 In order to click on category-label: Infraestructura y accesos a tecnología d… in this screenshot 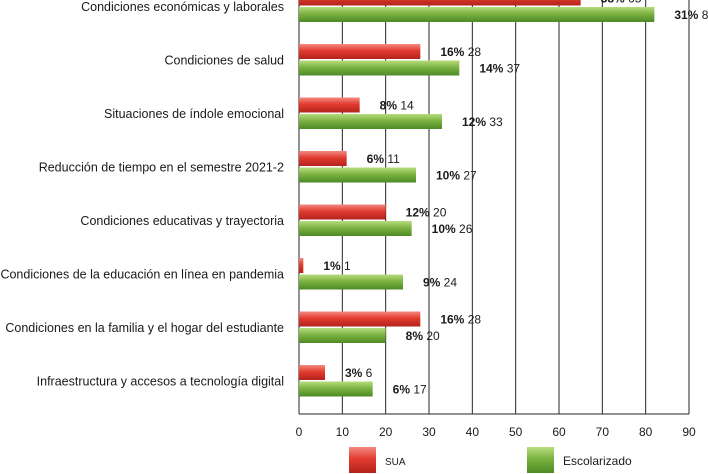, I will do `click(160, 382)`.